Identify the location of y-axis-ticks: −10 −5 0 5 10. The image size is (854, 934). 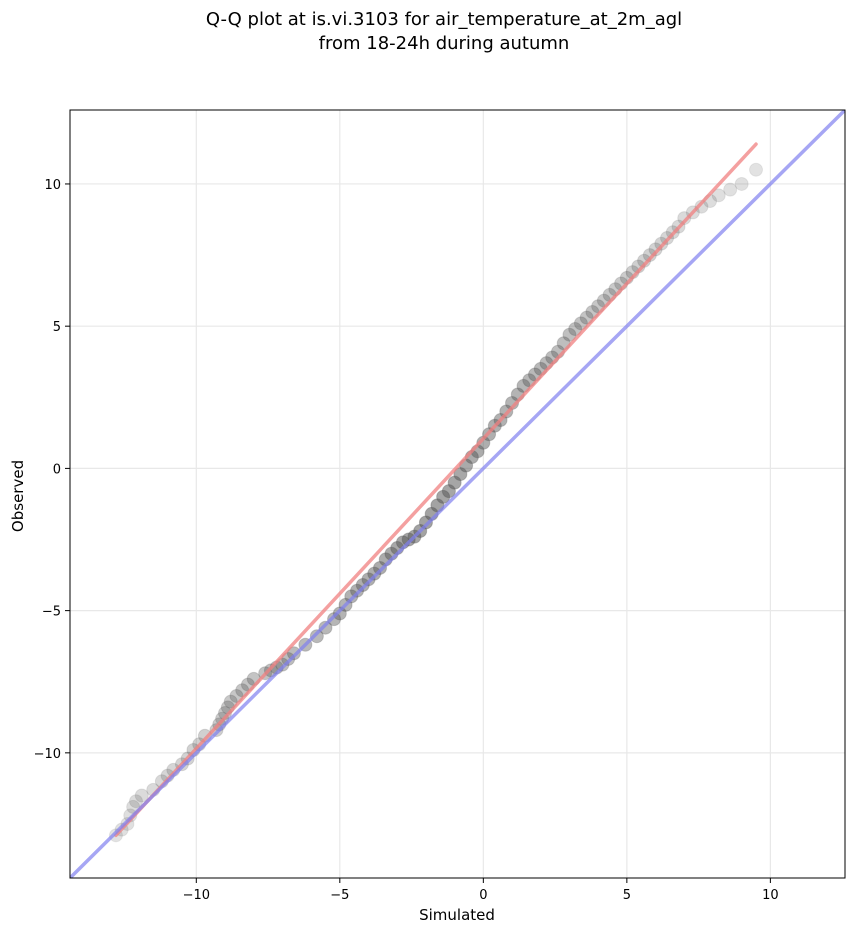
(52, 470).